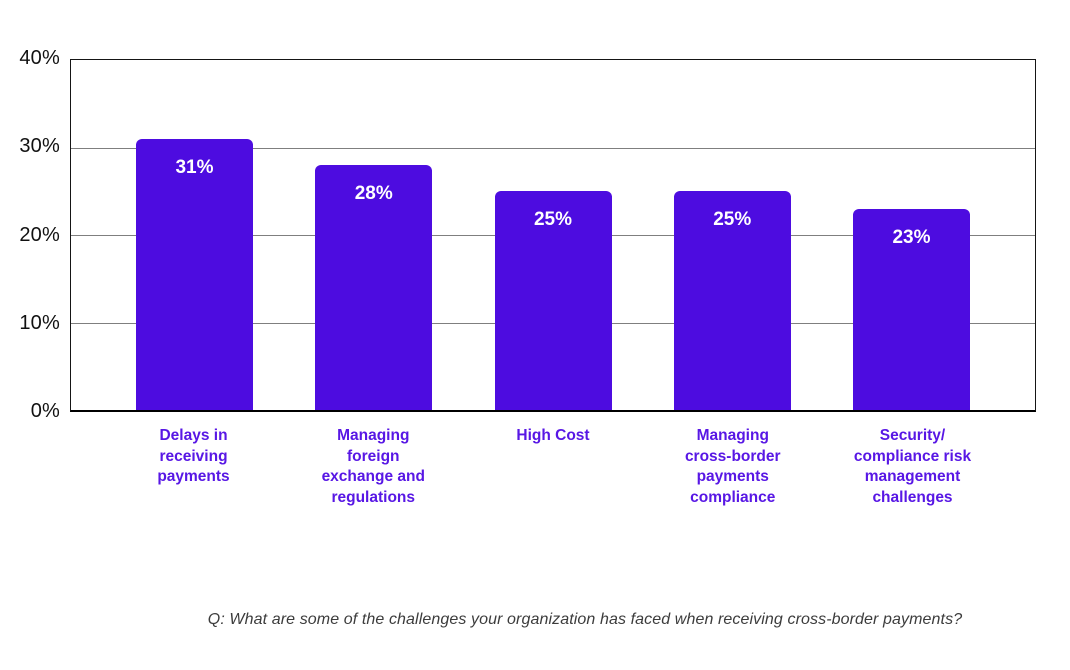  Describe the element at coordinates (194, 167) in the screenshot. I see `bar-value-label: 31%` at that location.